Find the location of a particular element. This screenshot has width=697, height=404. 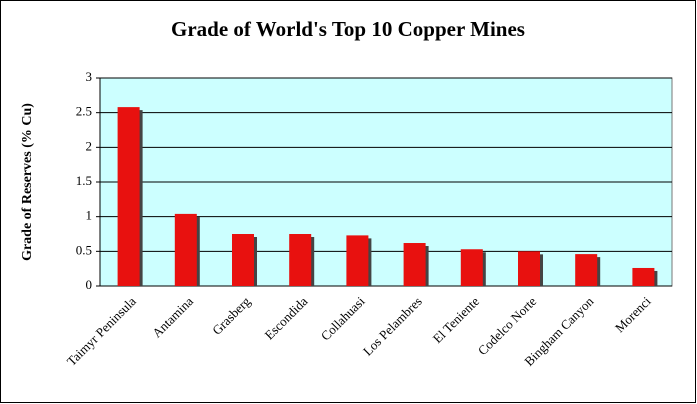

y-tick-label: 3 is located at coordinates (89, 76).